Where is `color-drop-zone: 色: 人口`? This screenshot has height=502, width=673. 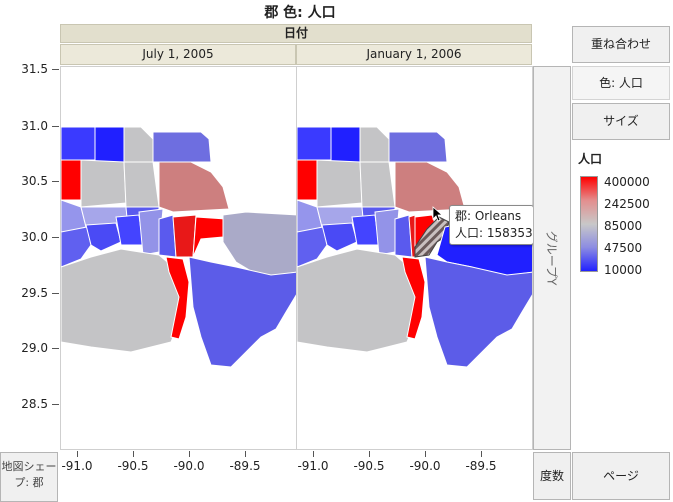 color-drop-zone: 色: 人口 is located at coordinates (621, 83).